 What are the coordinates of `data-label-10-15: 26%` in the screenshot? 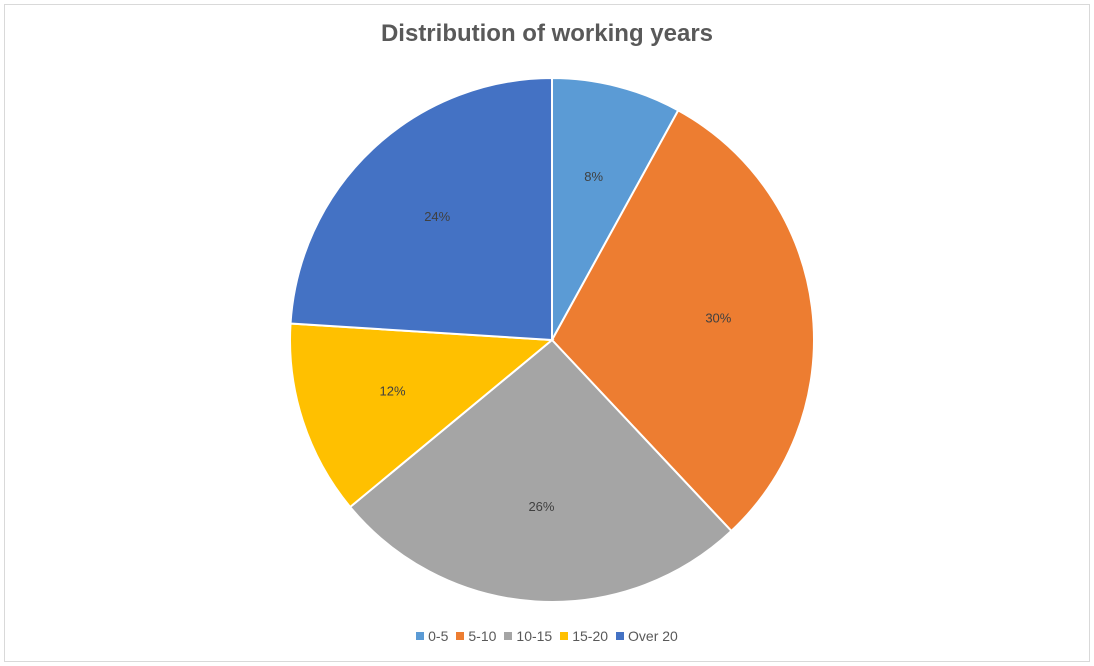 It's located at (541, 506).